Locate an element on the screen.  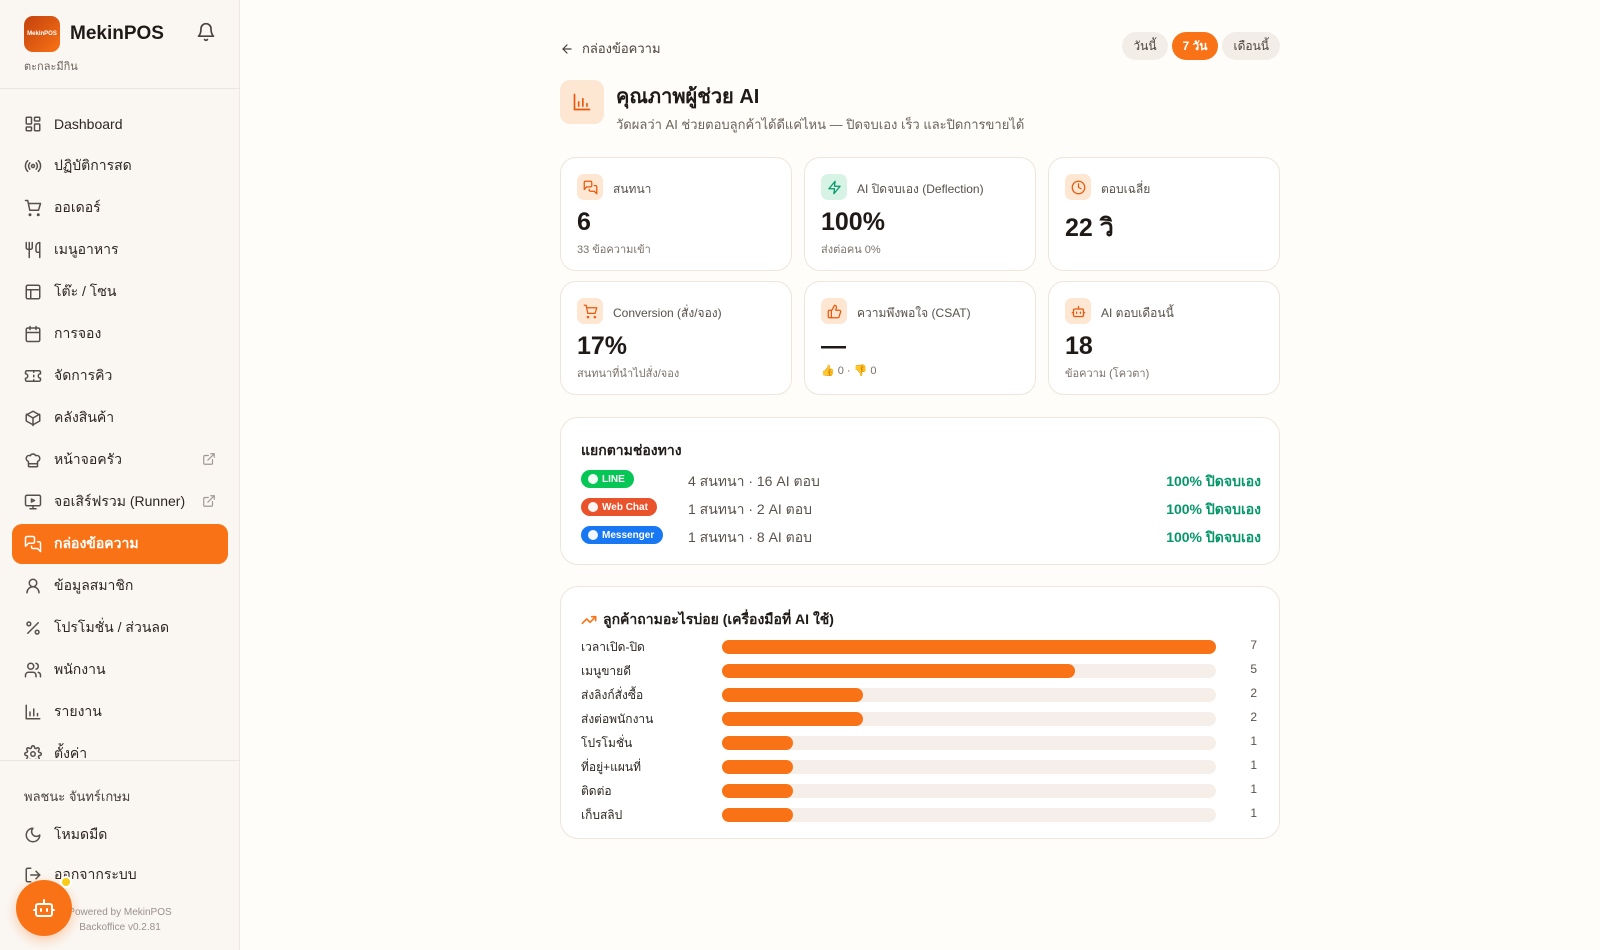
question-count: 7 is located at coordinates (1253, 645).